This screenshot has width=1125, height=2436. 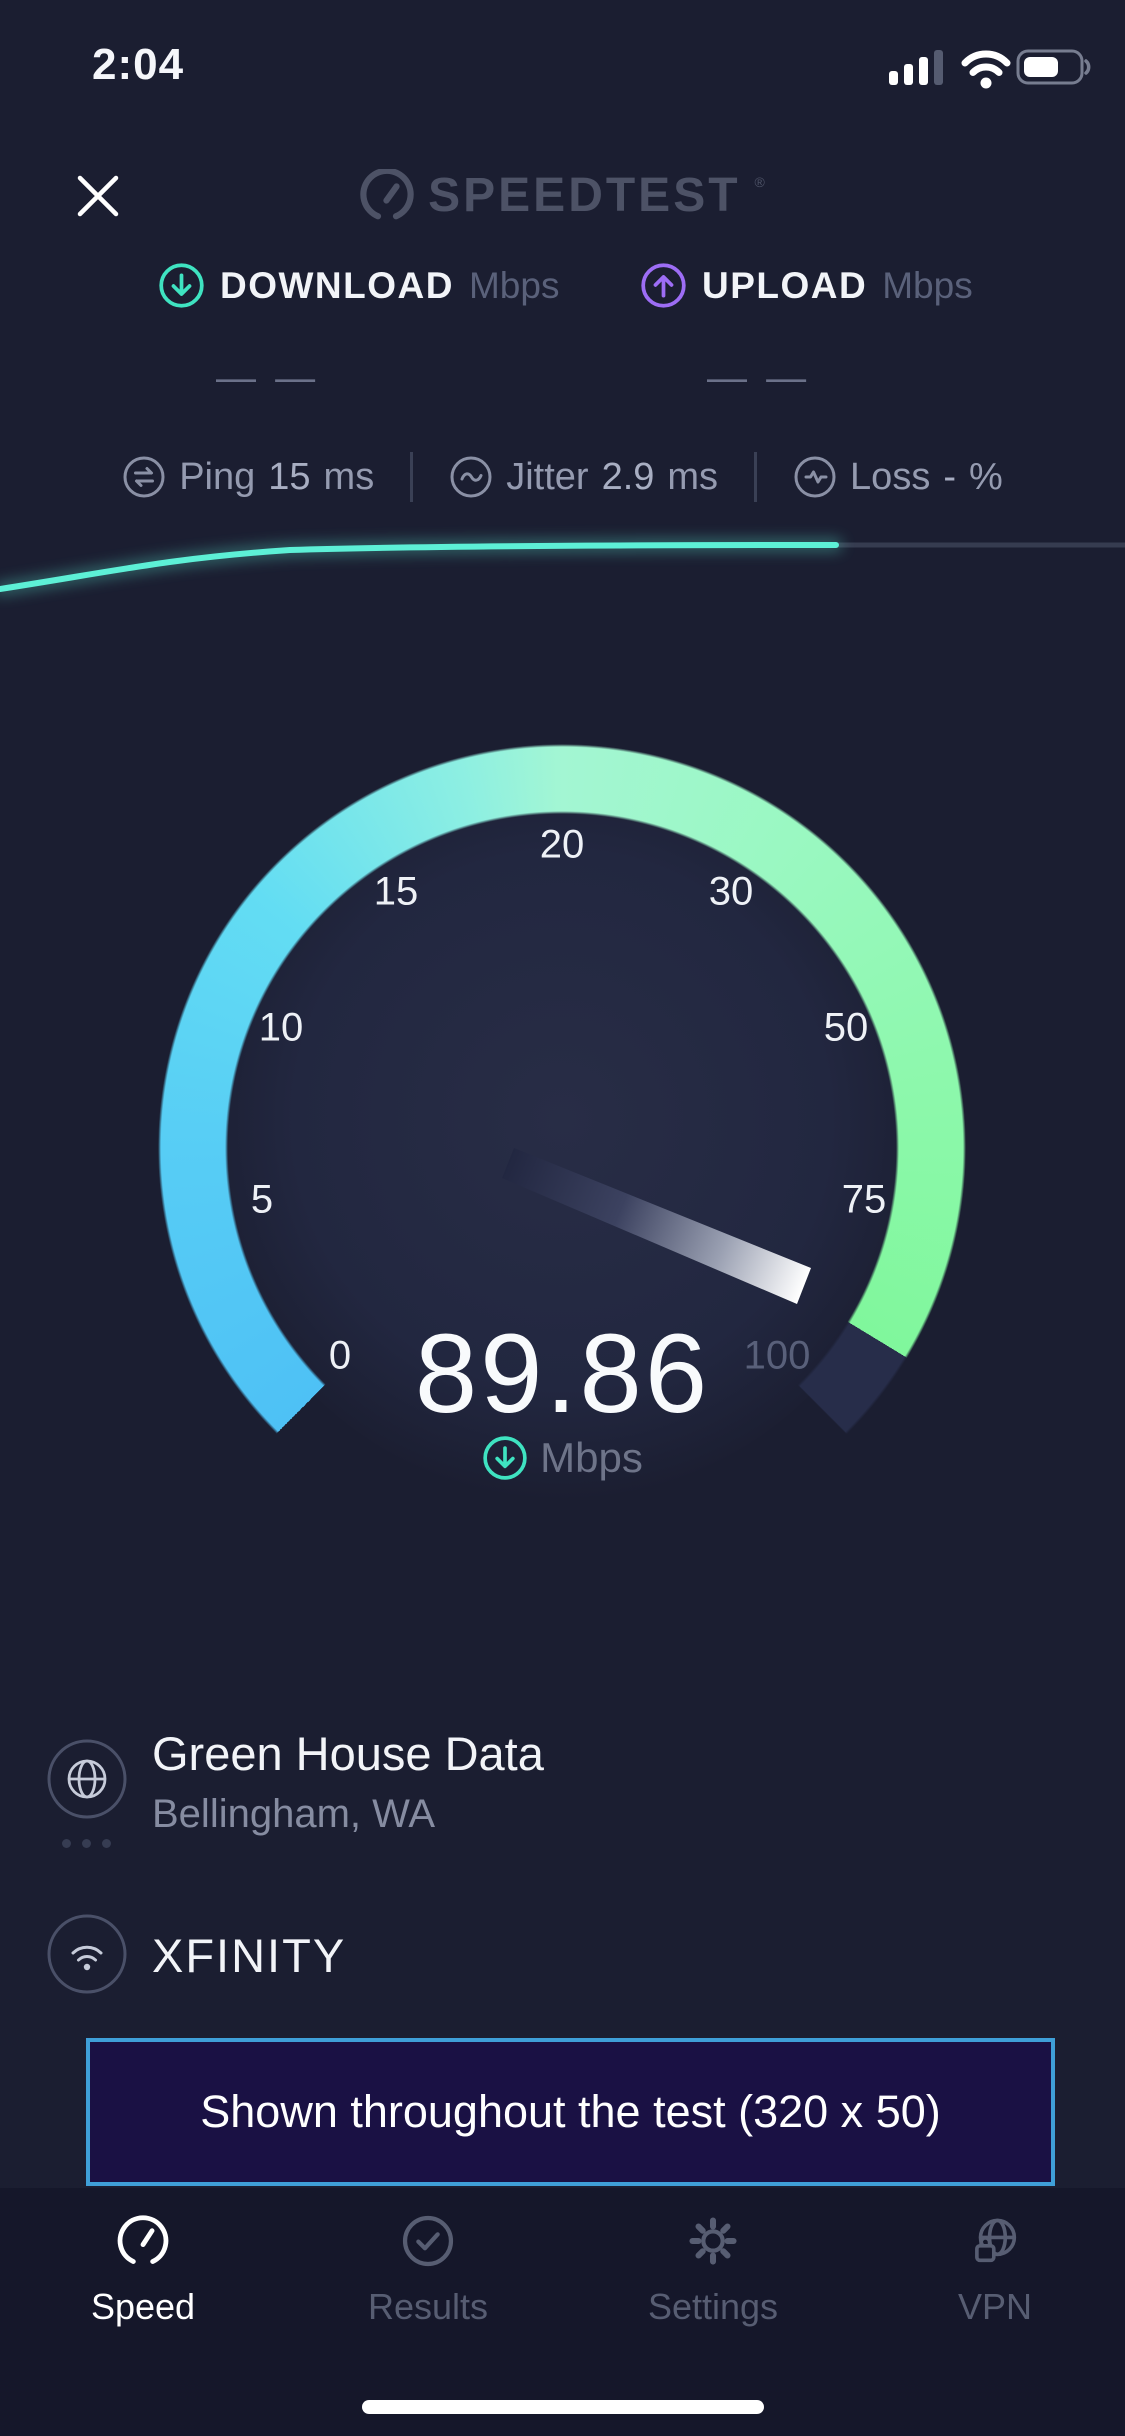 I want to click on tab-results: Results, so click(x=428, y=2270).